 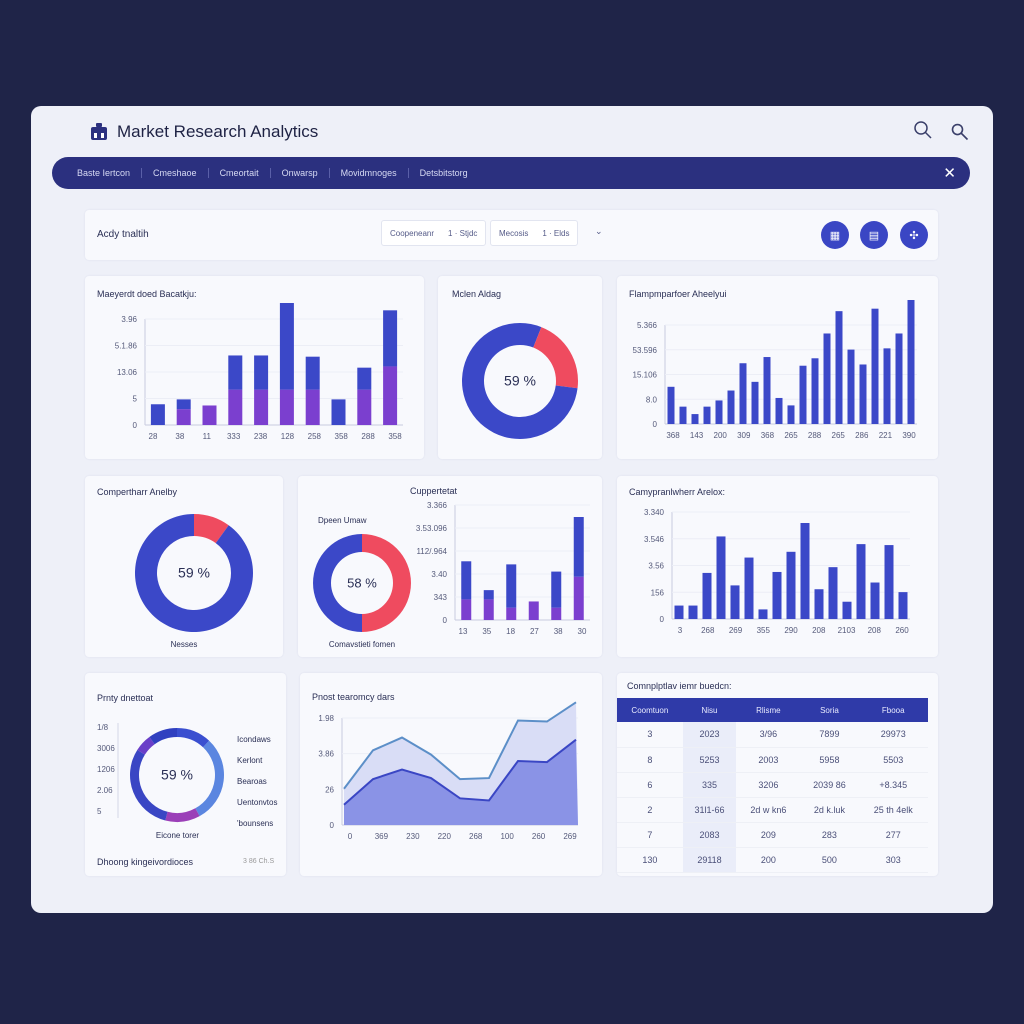 I want to click on table-header-row: Coomtuon Nisu Rlisme Soria Fbooa, so click(x=772, y=710).